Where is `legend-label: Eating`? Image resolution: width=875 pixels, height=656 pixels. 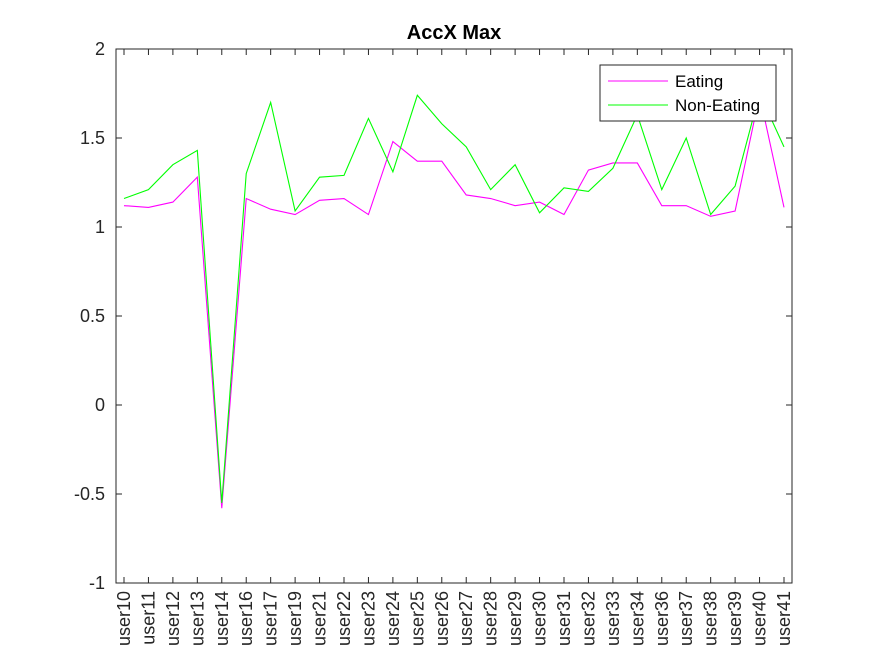
legend-label: Eating is located at coordinates (699, 81).